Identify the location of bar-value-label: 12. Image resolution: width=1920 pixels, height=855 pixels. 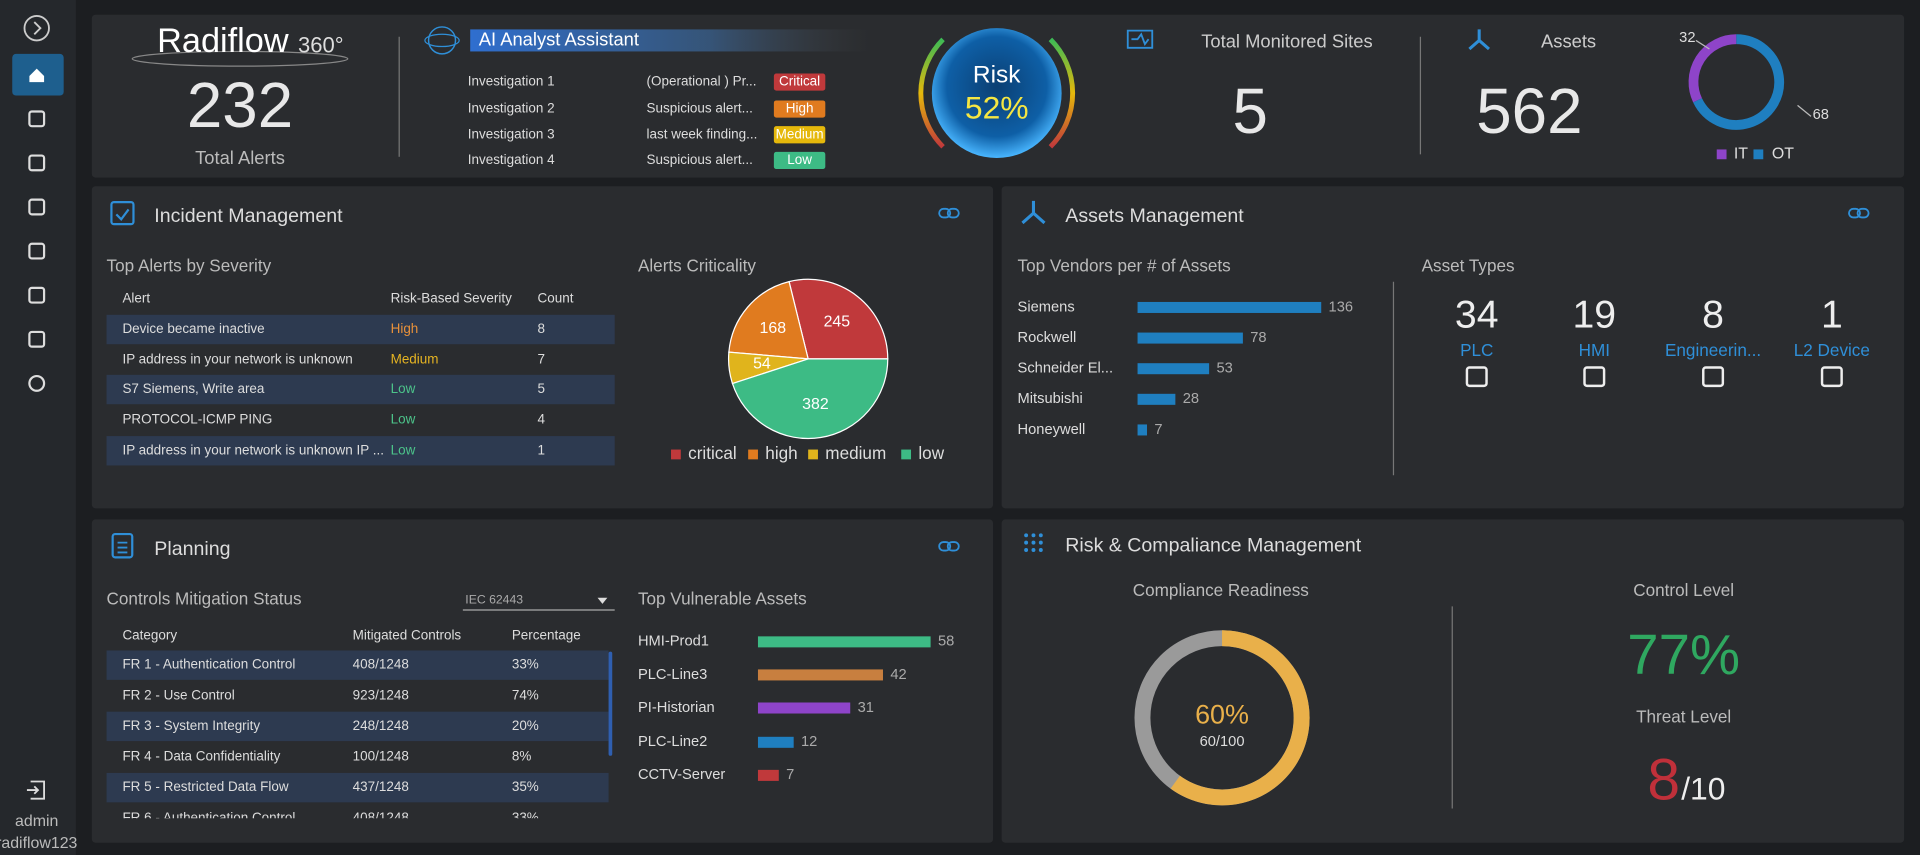
(809, 742).